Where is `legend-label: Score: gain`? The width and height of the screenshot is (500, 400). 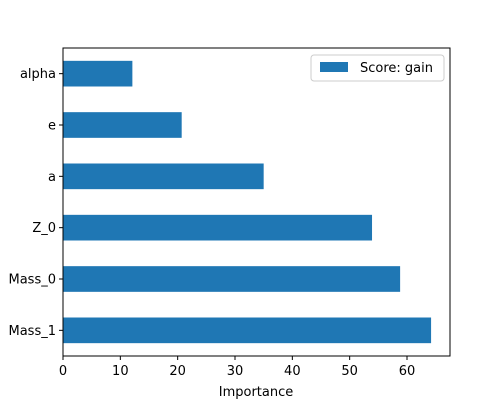
legend-label: Score: gain is located at coordinates (396, 68).